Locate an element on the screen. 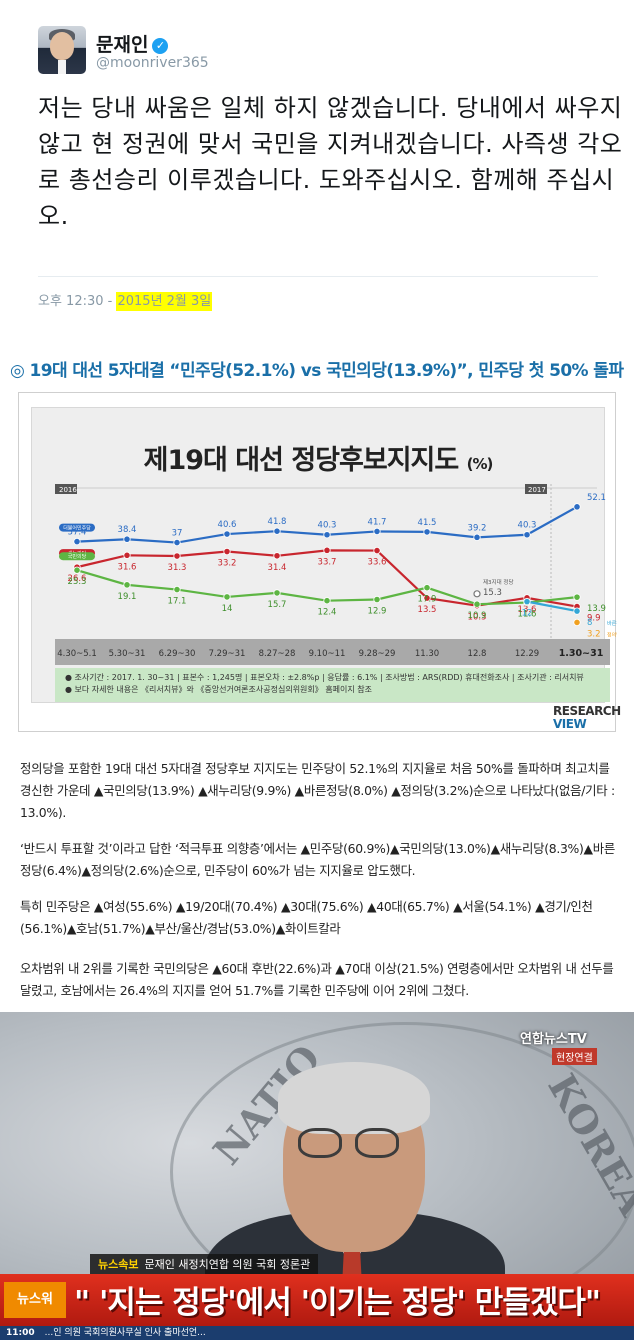 Image resolution: width=634 pixels, height=1340 pixels. data-label-2-7: 17.9 is located at coordinates (427, 600).